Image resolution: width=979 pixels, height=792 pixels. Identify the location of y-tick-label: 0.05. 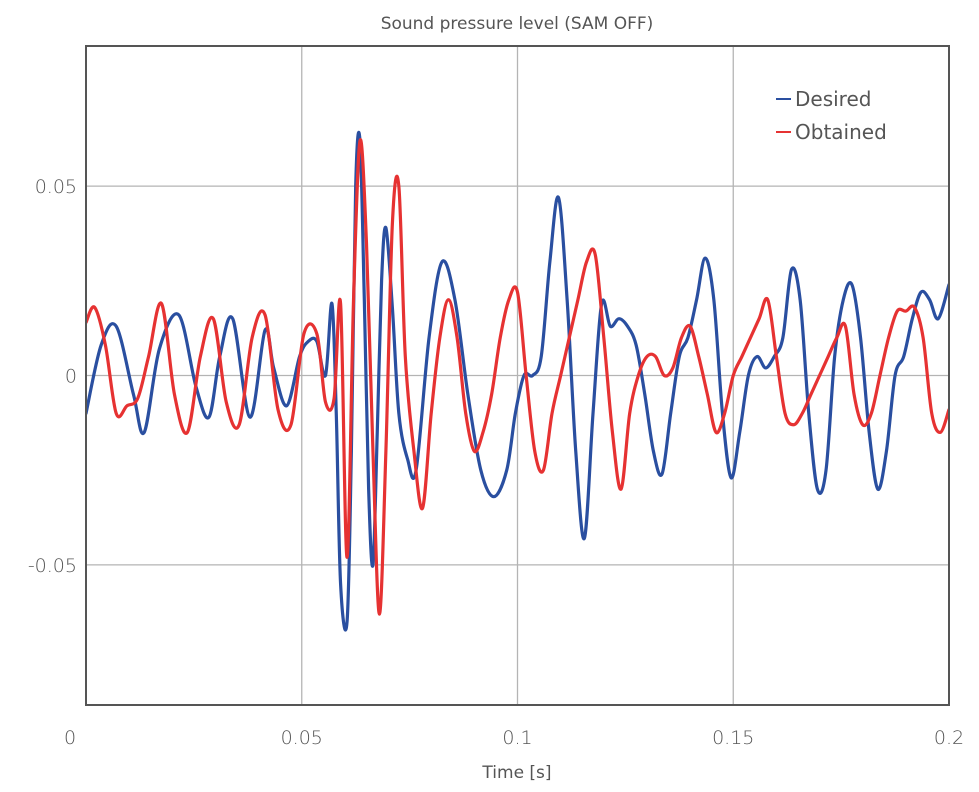
(56, 187).